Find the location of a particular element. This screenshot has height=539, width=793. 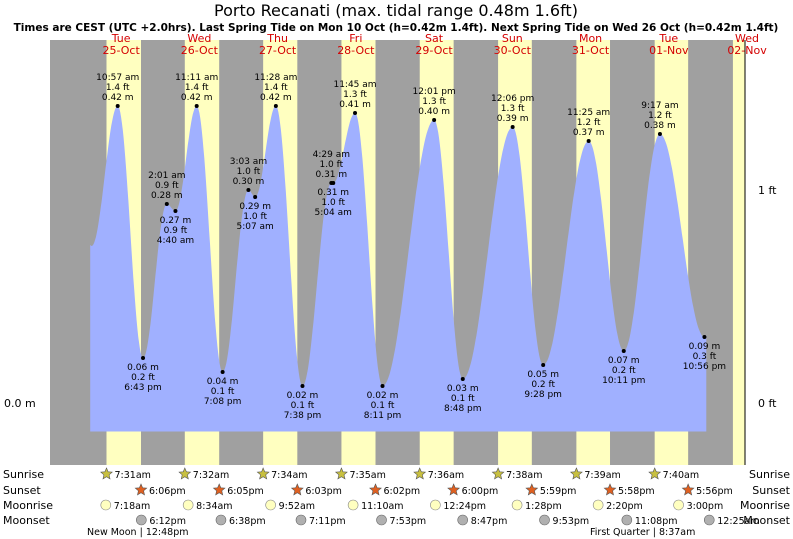

tide-extreme-label: 11:28 am is located at coordinates (275, 78).